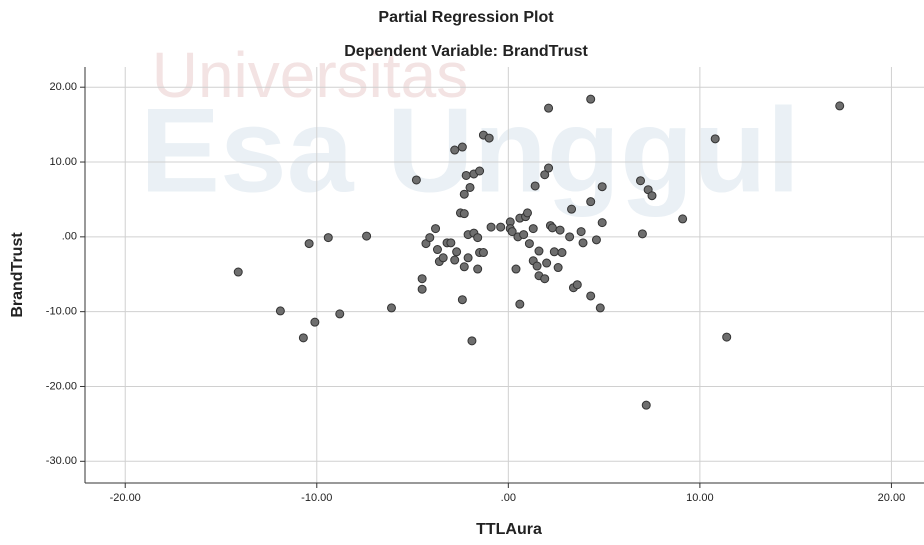 The image size is (924, 545). Describe the element at coordinates (17, 275) in the screenshot. I see `y-axis-label: BrandTrust` at that location.